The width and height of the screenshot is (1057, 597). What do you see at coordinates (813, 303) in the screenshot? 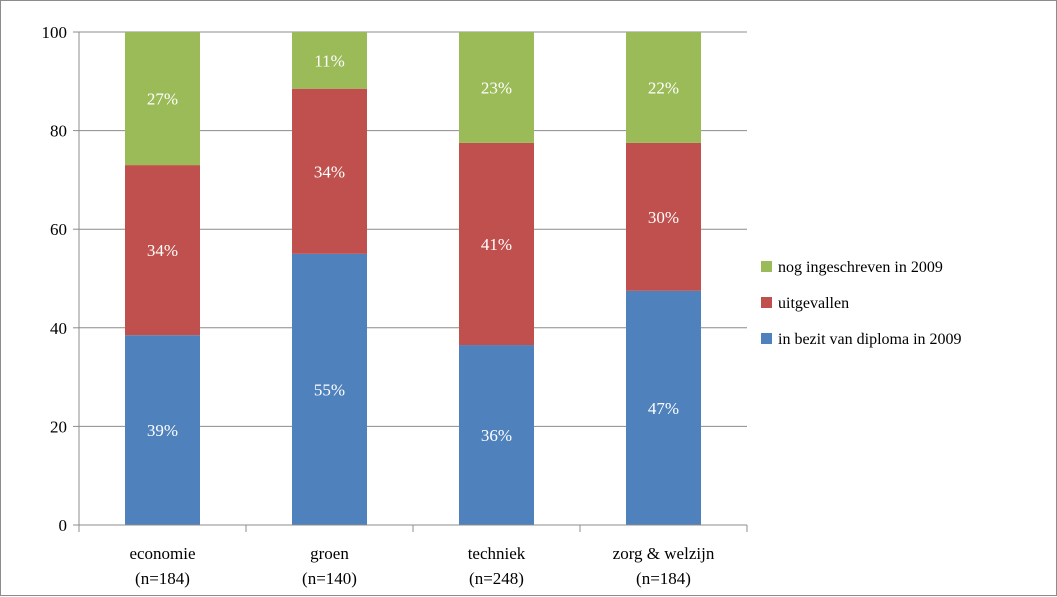
I see `legend-label: uitgevallen` at bounding box center [813, 303].